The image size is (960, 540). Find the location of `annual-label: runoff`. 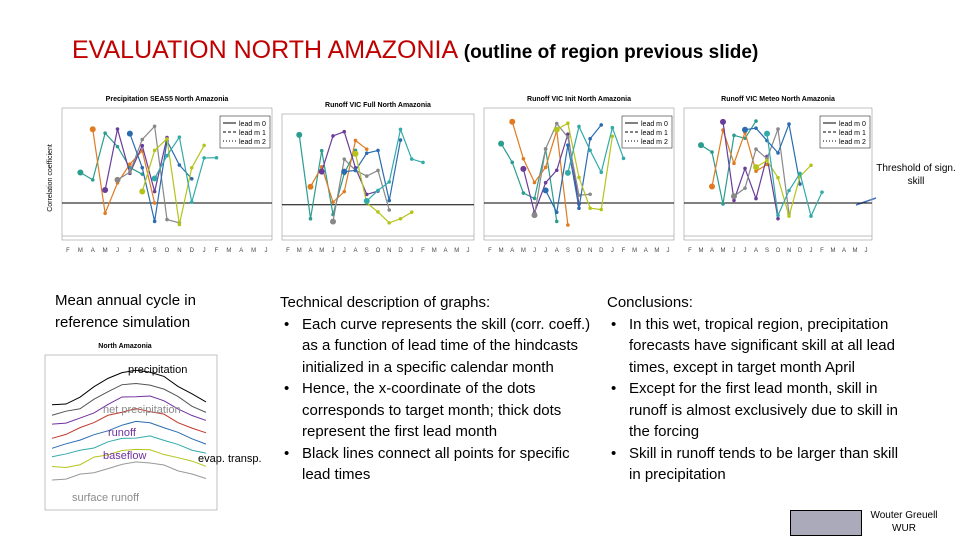

annual-label: runoff is located at coordinates (122, 433).